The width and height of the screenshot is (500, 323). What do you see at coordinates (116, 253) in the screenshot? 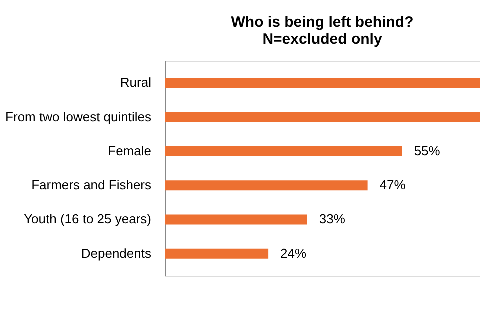
I see `y-tick-label: Dependents` at bounding box center [116, 253].